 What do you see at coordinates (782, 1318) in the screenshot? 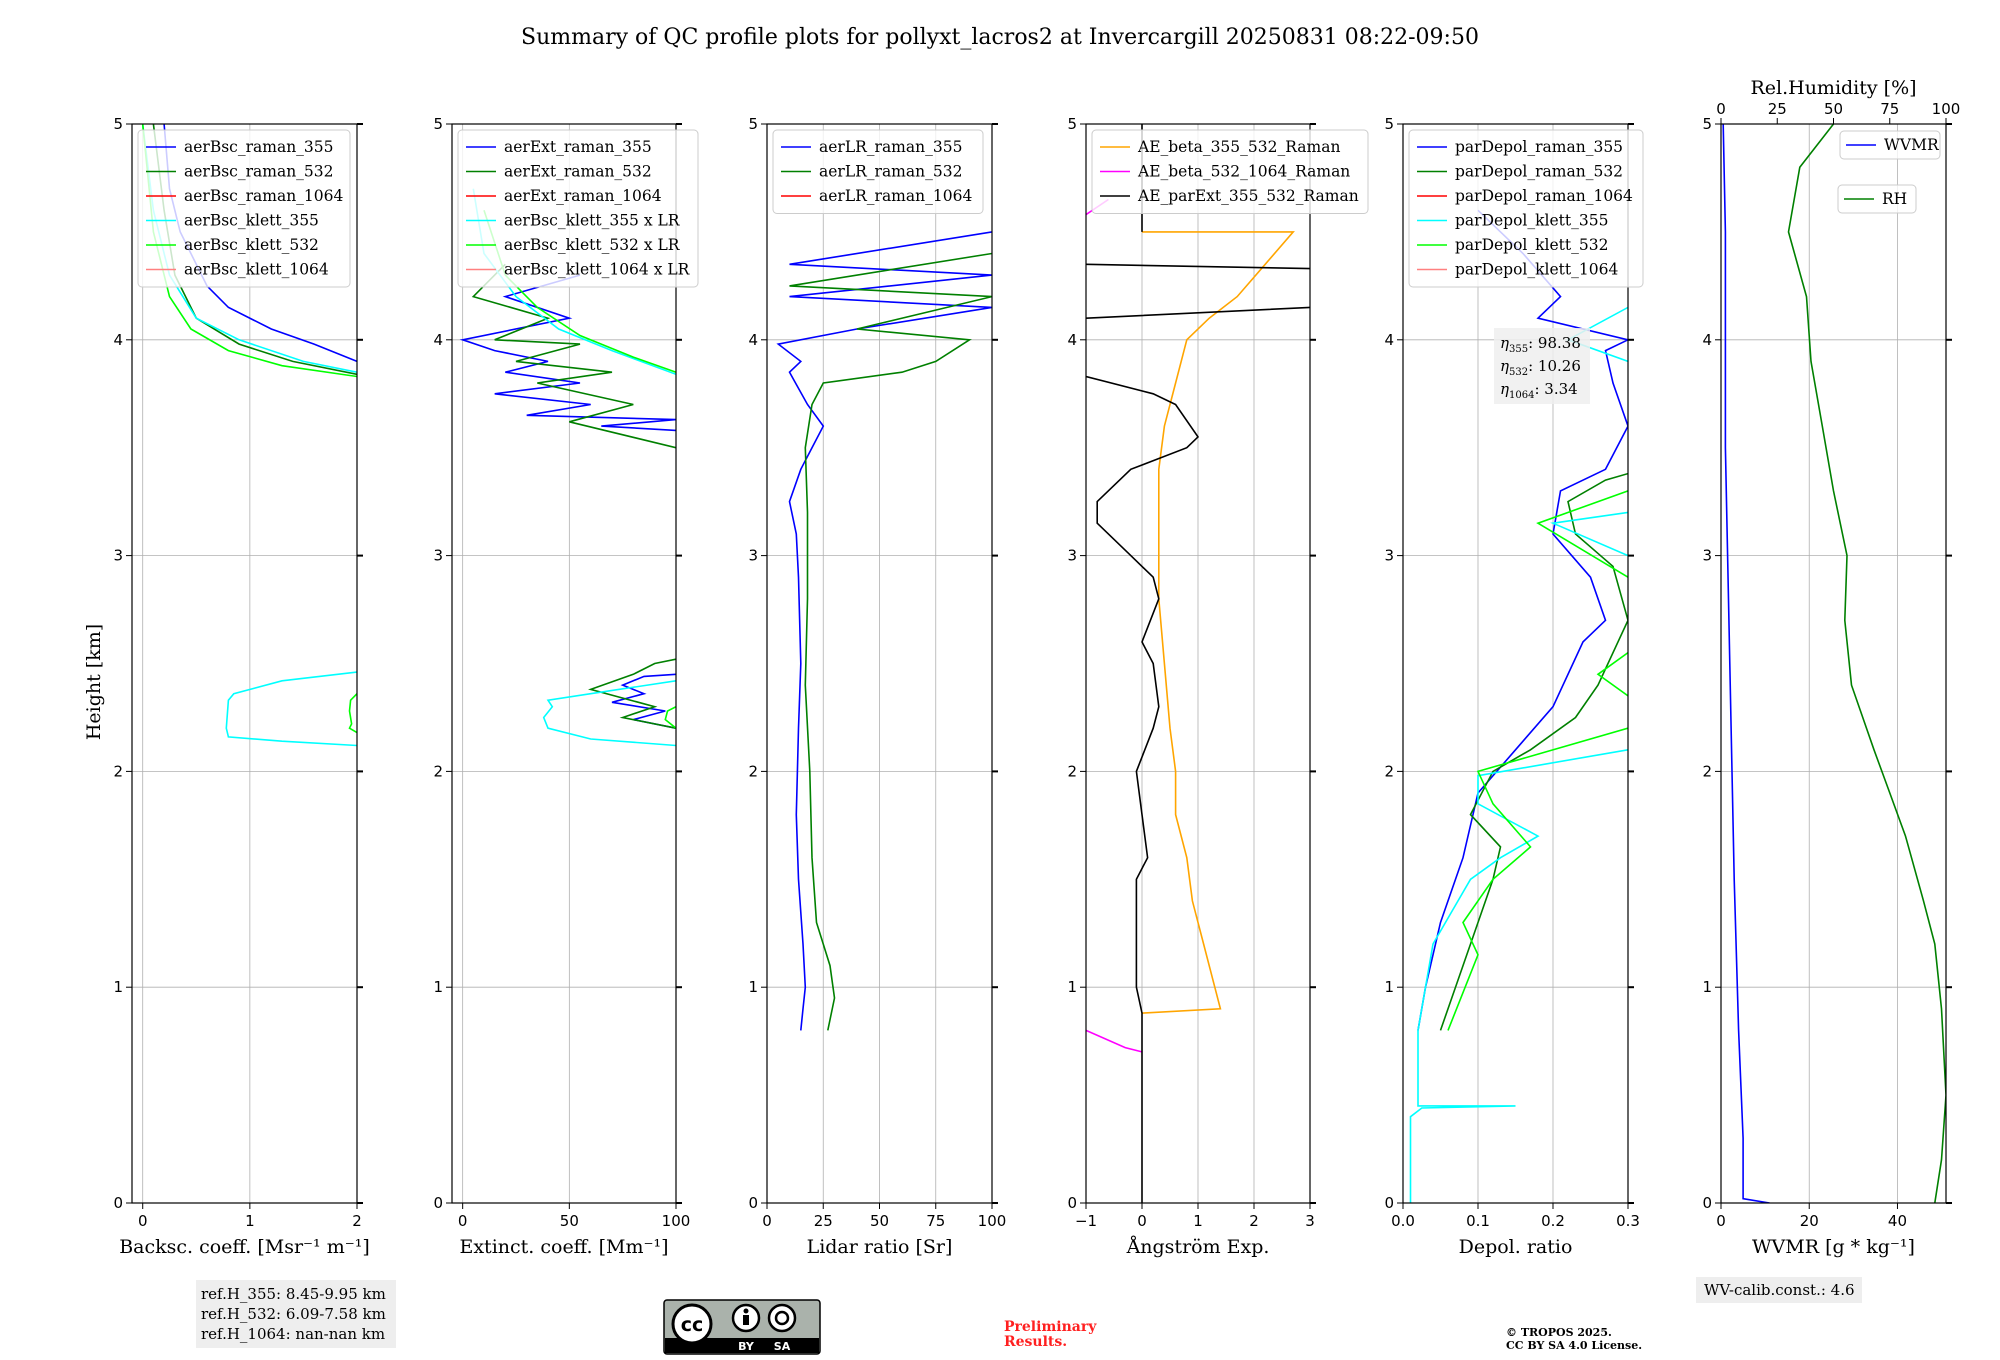
I see `sa-share-icon` at bounding box center [782, 1318].